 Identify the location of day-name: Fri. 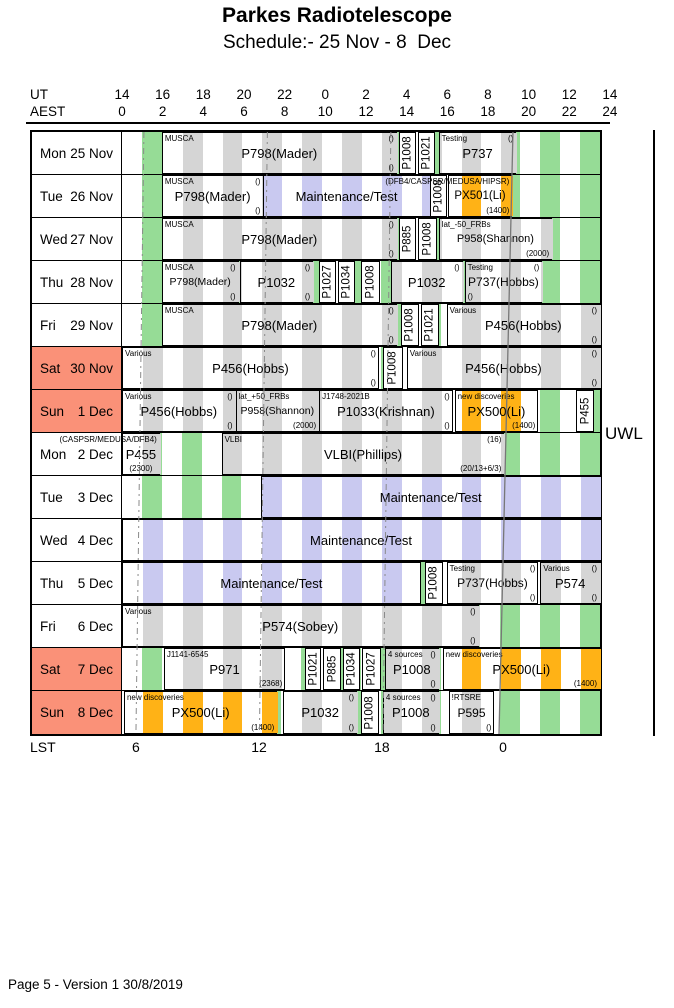
(48, 626).